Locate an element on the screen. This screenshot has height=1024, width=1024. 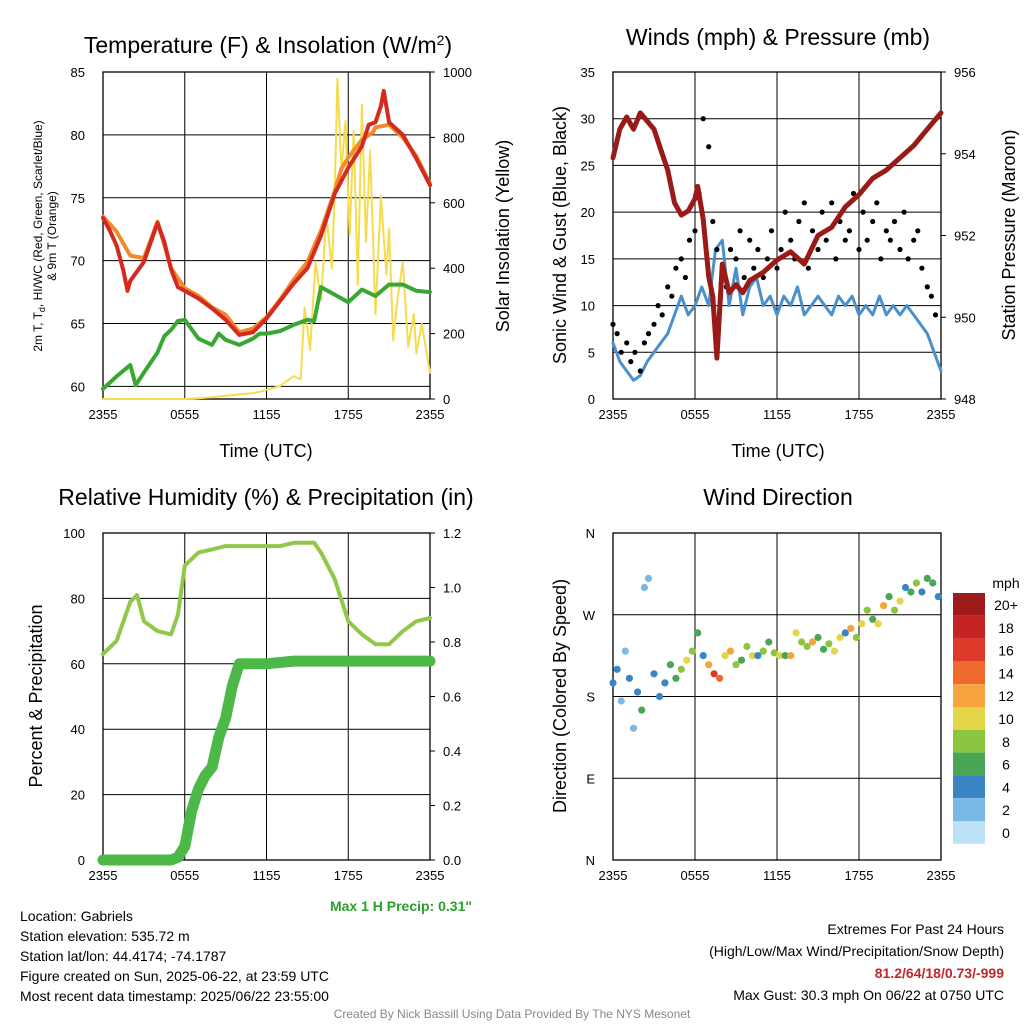
rh-y2tick-label: 0.4 is located at coordinates (452, 751).